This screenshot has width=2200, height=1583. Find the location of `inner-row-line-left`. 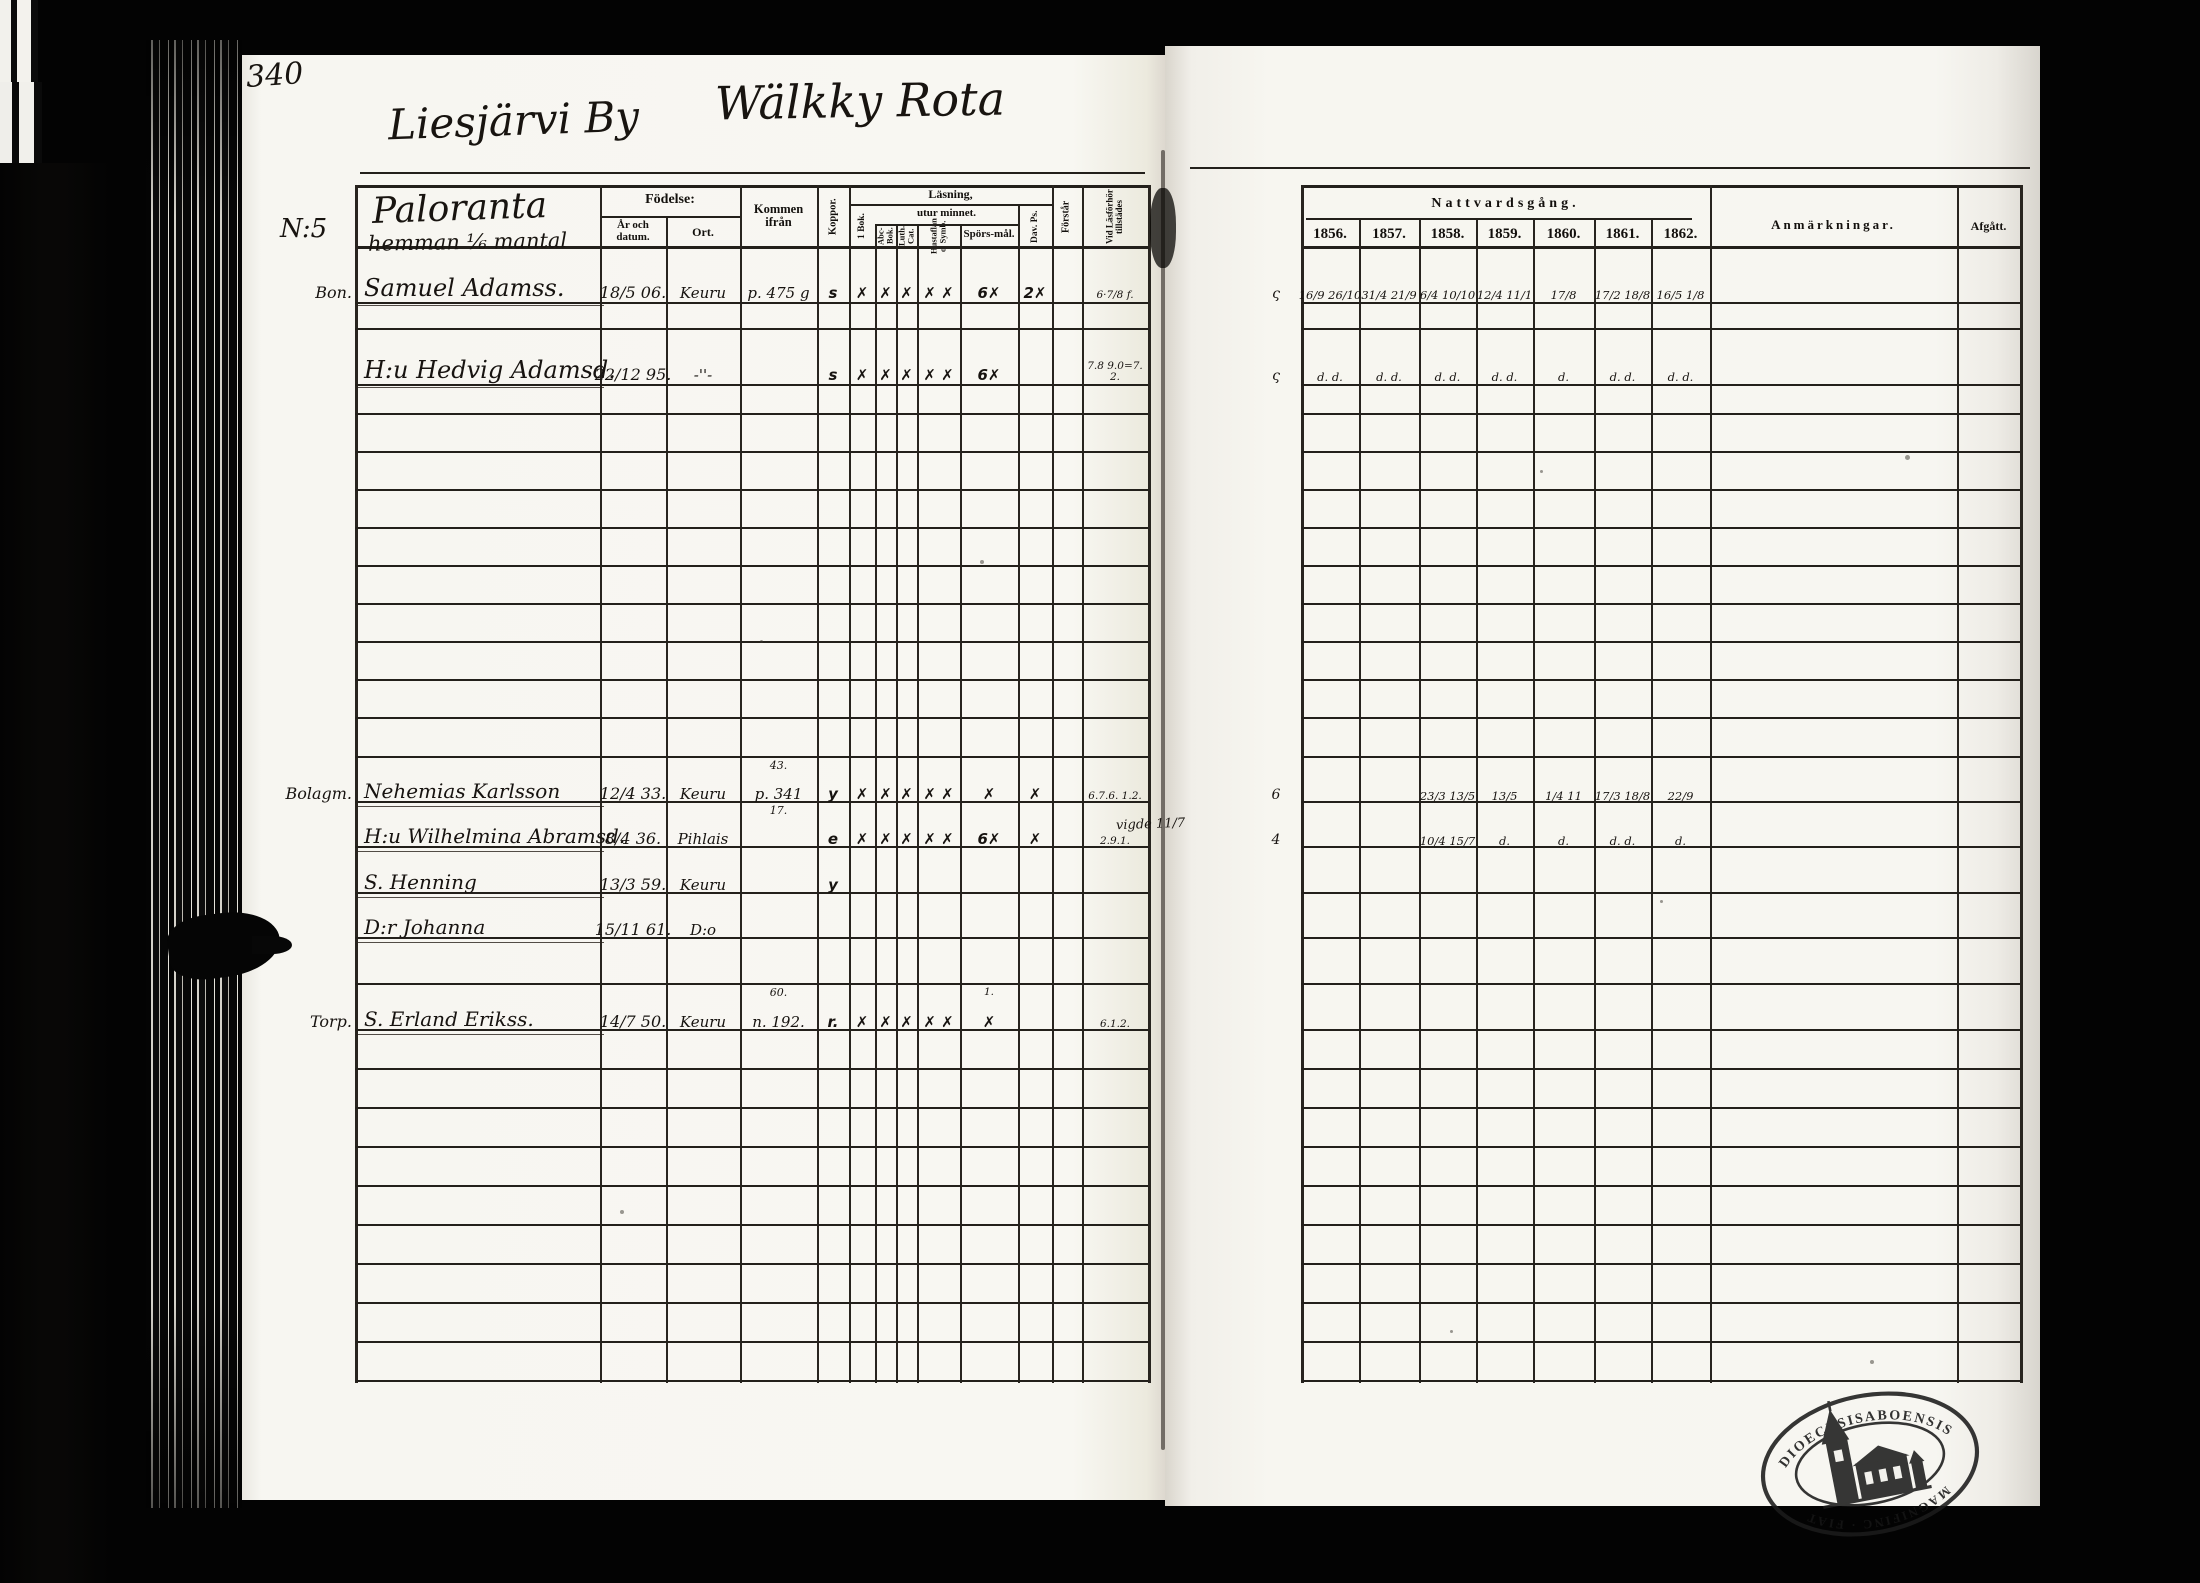

inner-row-line-left is located at coordinates (751, 303).